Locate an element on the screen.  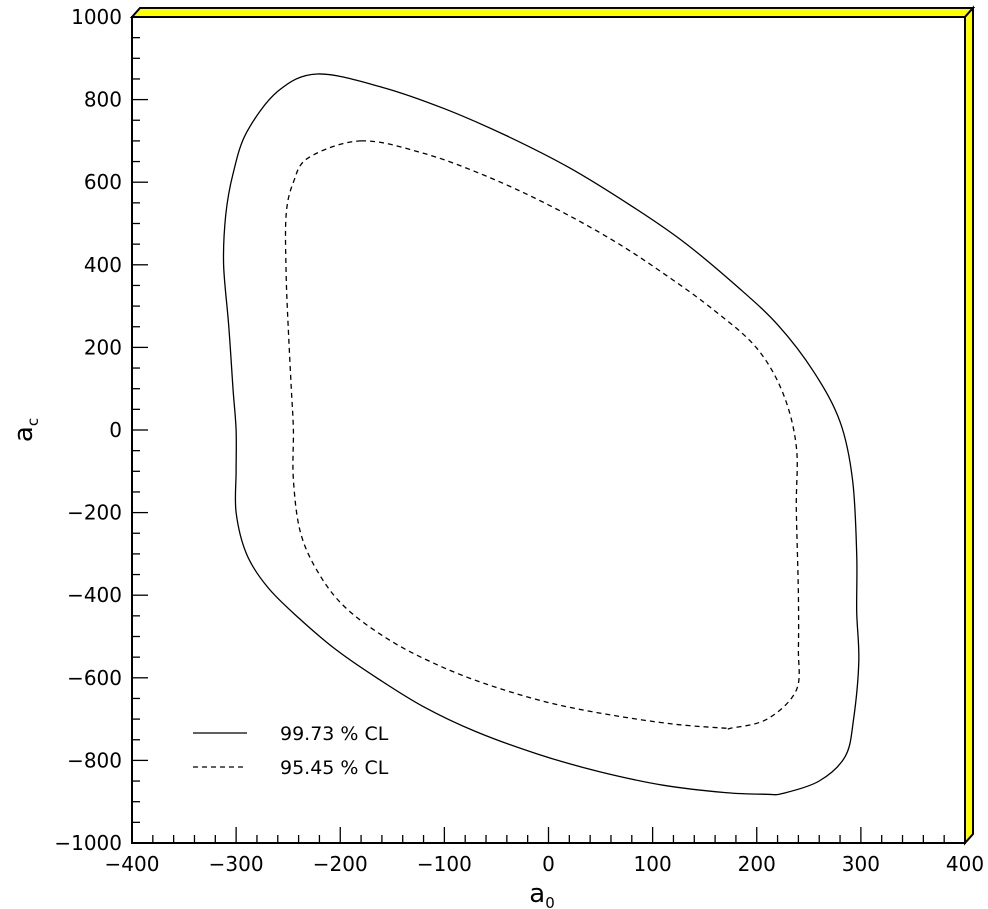
y-axis-title-sub: c is located at coordinates (33, 422).